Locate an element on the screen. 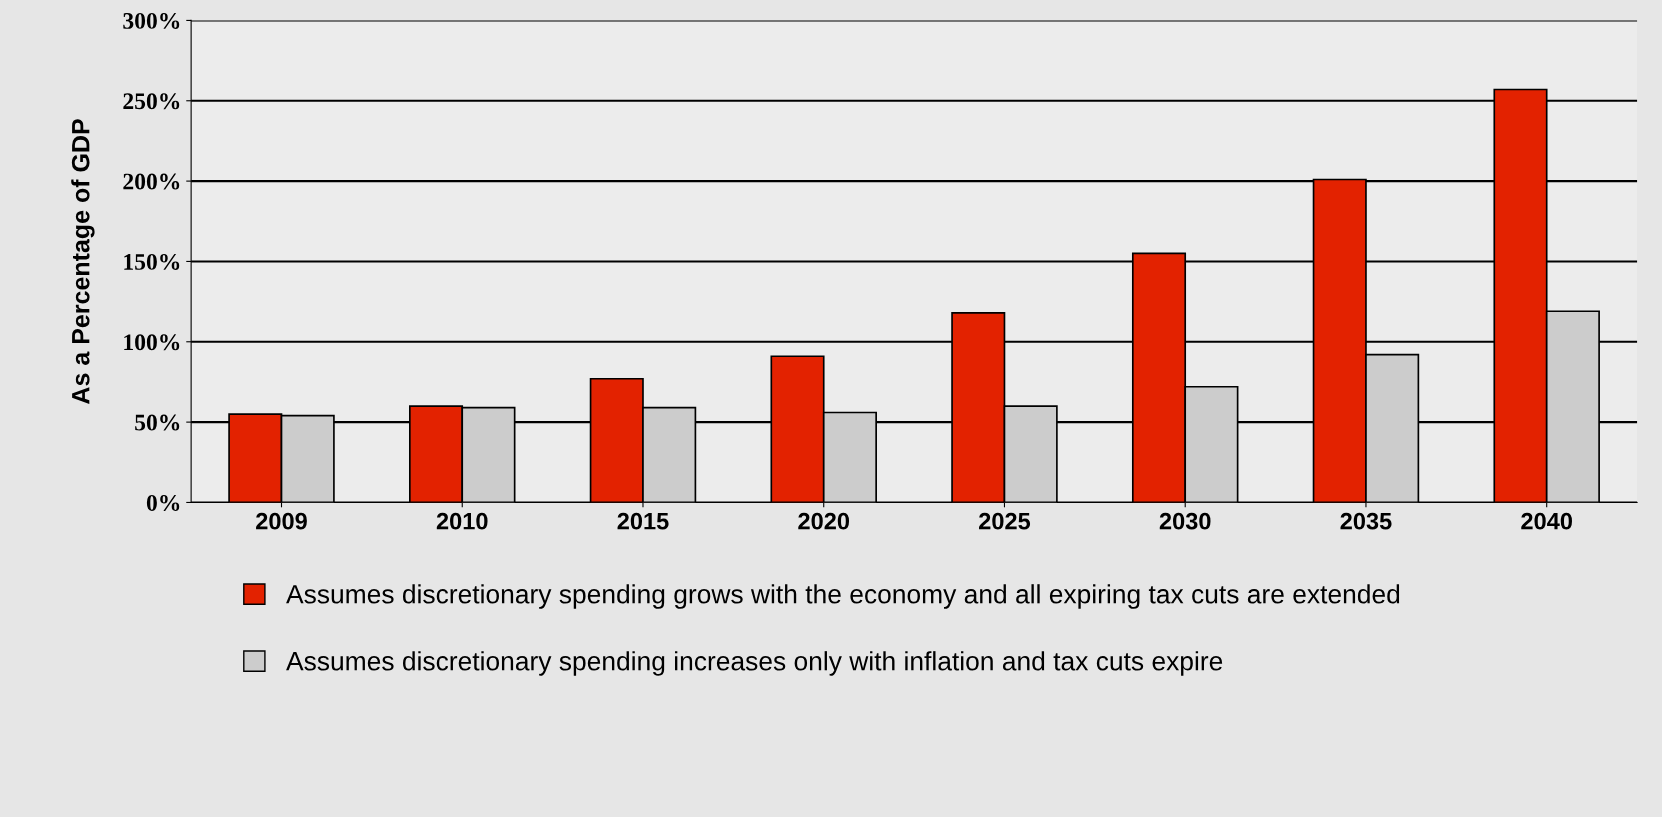  x-tick-label: 2015 is located at coordinates (643, 521).